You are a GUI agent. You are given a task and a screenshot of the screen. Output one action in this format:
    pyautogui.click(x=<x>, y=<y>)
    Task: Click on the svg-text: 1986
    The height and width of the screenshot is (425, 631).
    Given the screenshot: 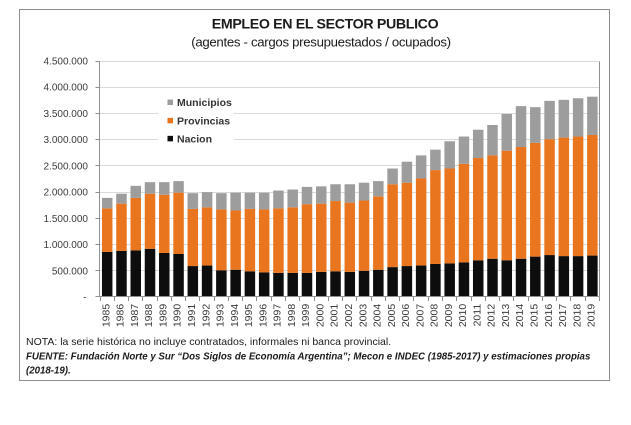 What is the action you would take?
    pyautogui.click(x=121, y=316)
    